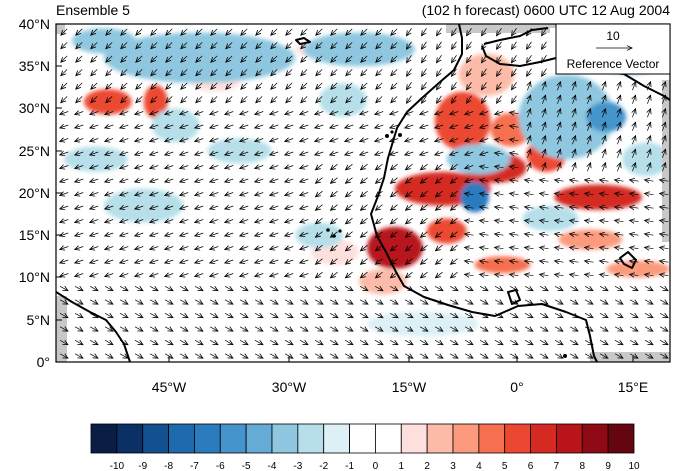  What do you see at coordinates (550, 218) in the screenshot?
I see `anomaly-region` at bounding box center [550, 218].